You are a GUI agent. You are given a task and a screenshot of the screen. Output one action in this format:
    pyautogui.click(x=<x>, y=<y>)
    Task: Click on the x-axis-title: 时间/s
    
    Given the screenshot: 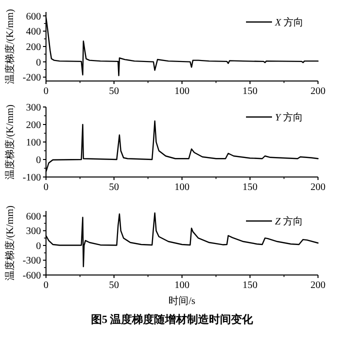 What is the action you would take?
    pyautogui.click(x=182, y=301)
    